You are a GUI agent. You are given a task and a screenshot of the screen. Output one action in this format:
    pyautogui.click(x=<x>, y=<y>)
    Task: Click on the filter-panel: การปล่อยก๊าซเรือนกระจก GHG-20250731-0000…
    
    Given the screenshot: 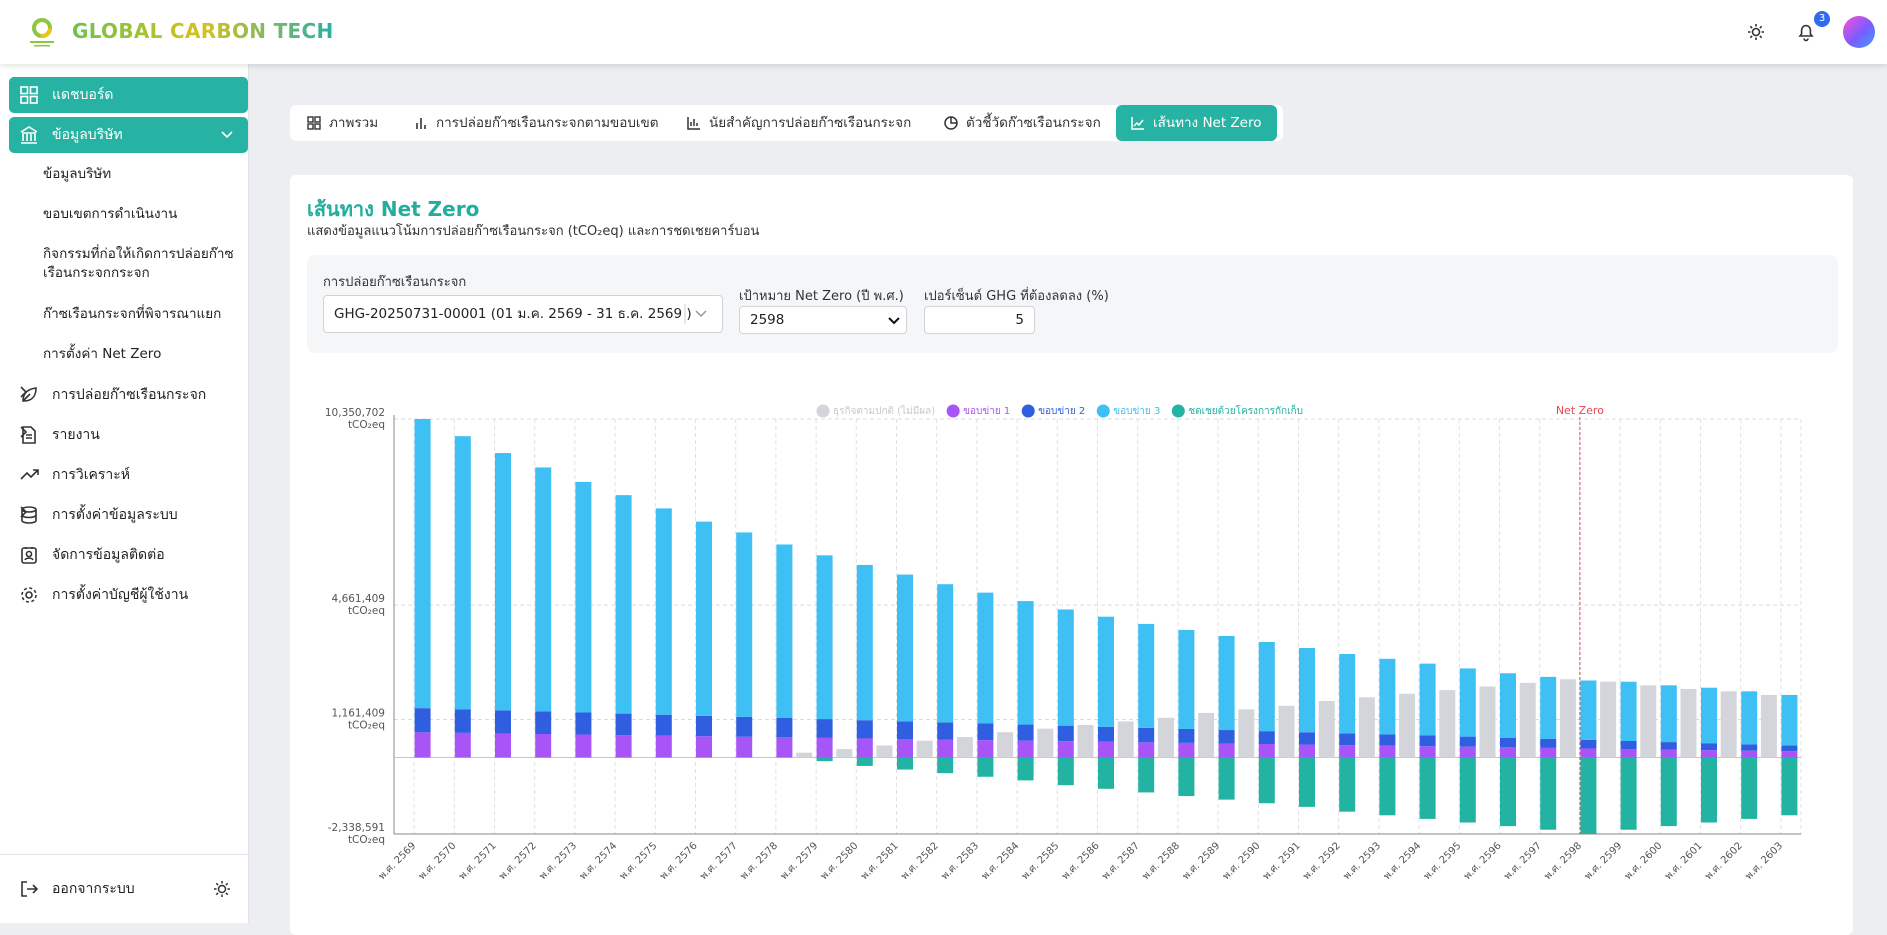 What is the action you would take?
    pyautogui.click(x=1072, y=304)
    